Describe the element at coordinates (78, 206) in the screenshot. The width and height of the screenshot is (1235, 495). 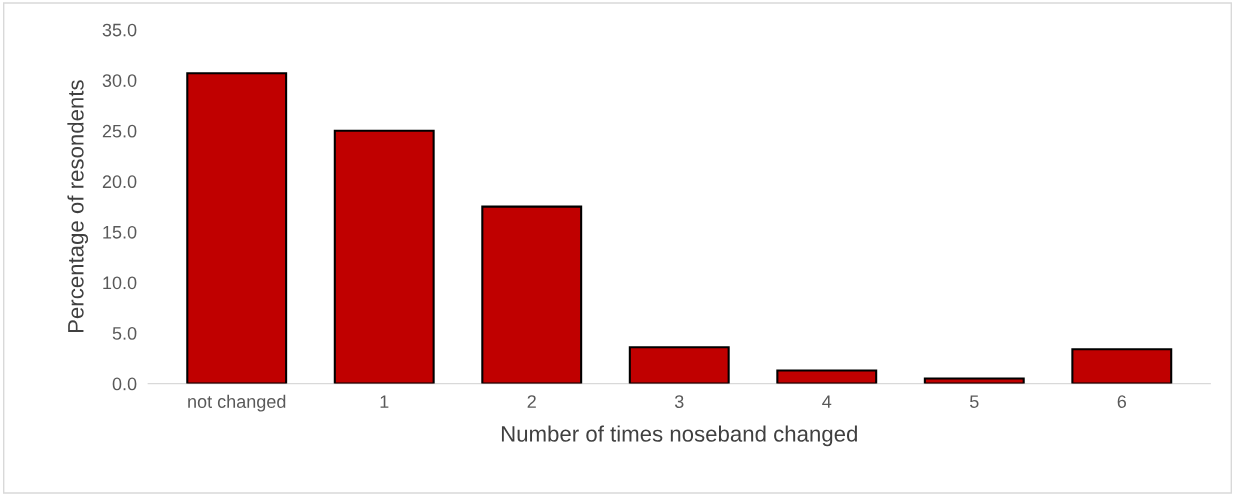
I see `y-axis-title: Percentage of resondents` at that location.